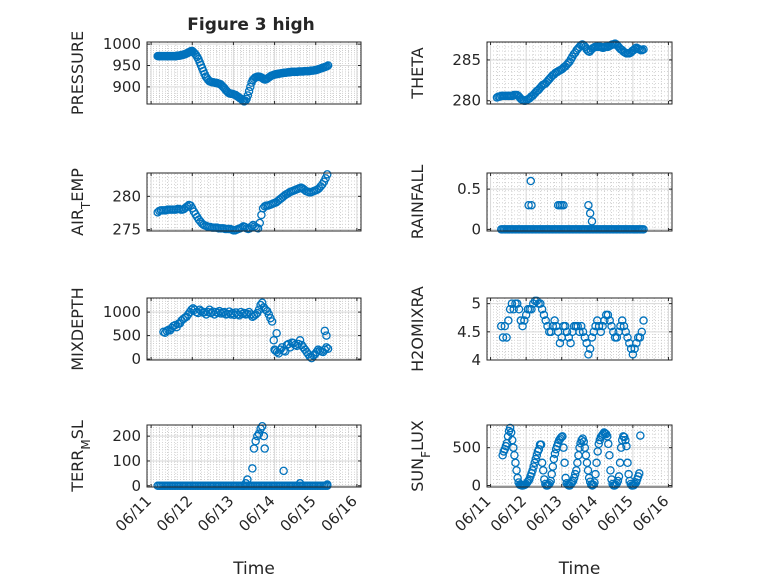 This screenshot has width=778, height=583. I want to click on y-axis-label-sub: F, so click(426, 454).